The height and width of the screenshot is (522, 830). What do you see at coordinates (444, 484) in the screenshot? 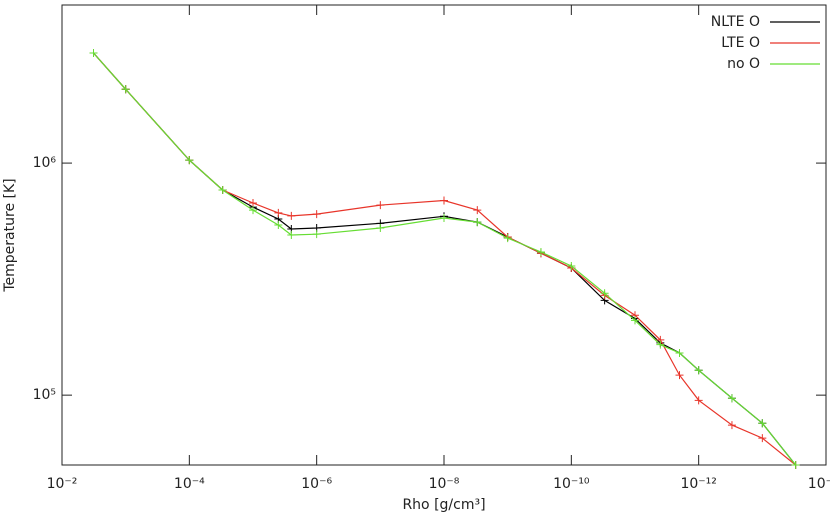
I see `x-tick-label: 10⁻⁸` at bounding box center [444, 484].